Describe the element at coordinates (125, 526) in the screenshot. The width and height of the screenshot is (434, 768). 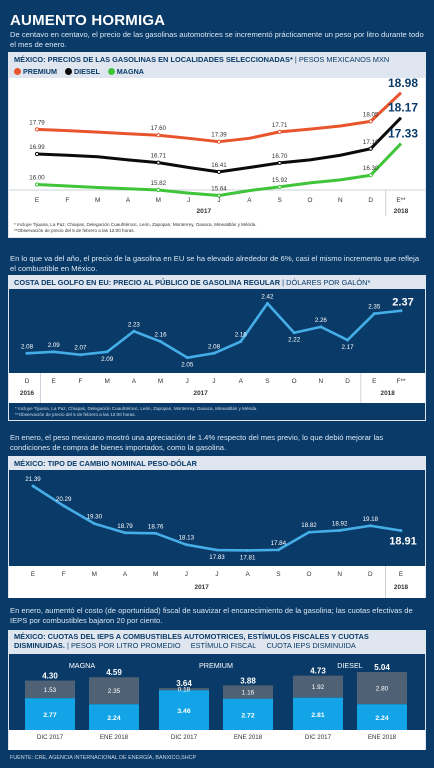
I see `fx-data-label: 18.79` at that location.